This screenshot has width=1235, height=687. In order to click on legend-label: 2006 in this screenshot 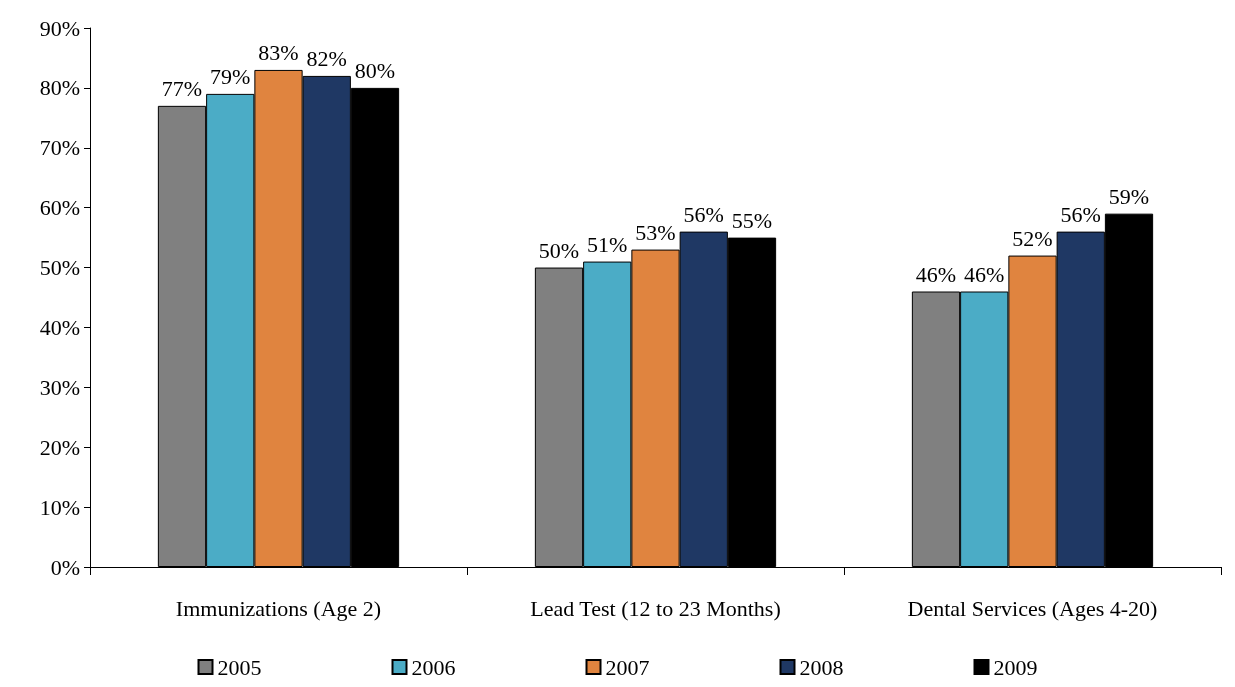, I will do `click(433, 667)`.